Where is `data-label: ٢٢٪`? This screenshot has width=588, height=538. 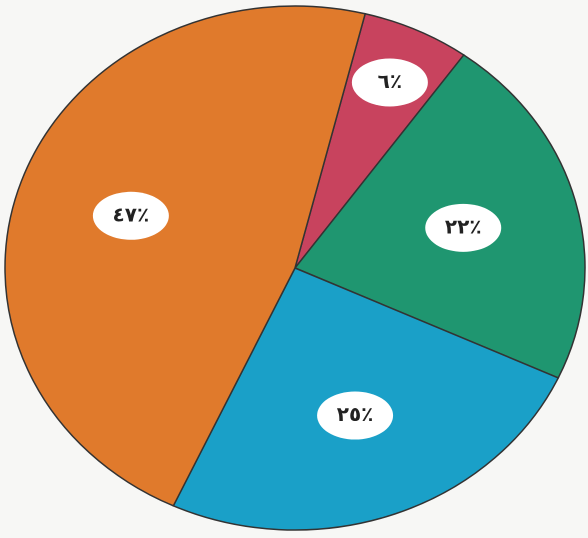 data-label: ٢٢٪ is located at coordinates (463, 226).